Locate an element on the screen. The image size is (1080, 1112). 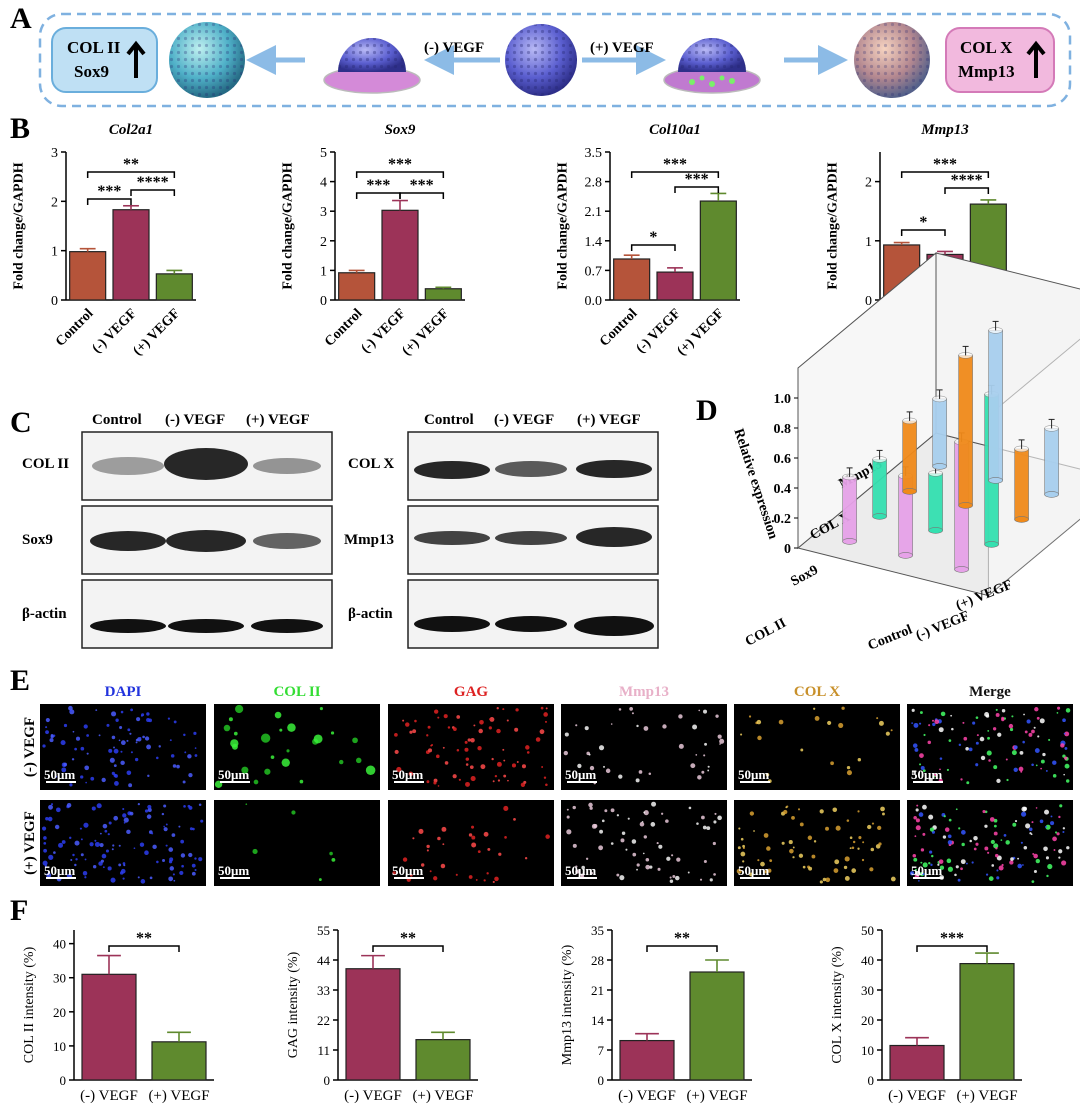
z-tick-label: 0.6 is located at coordinates (783, 459).